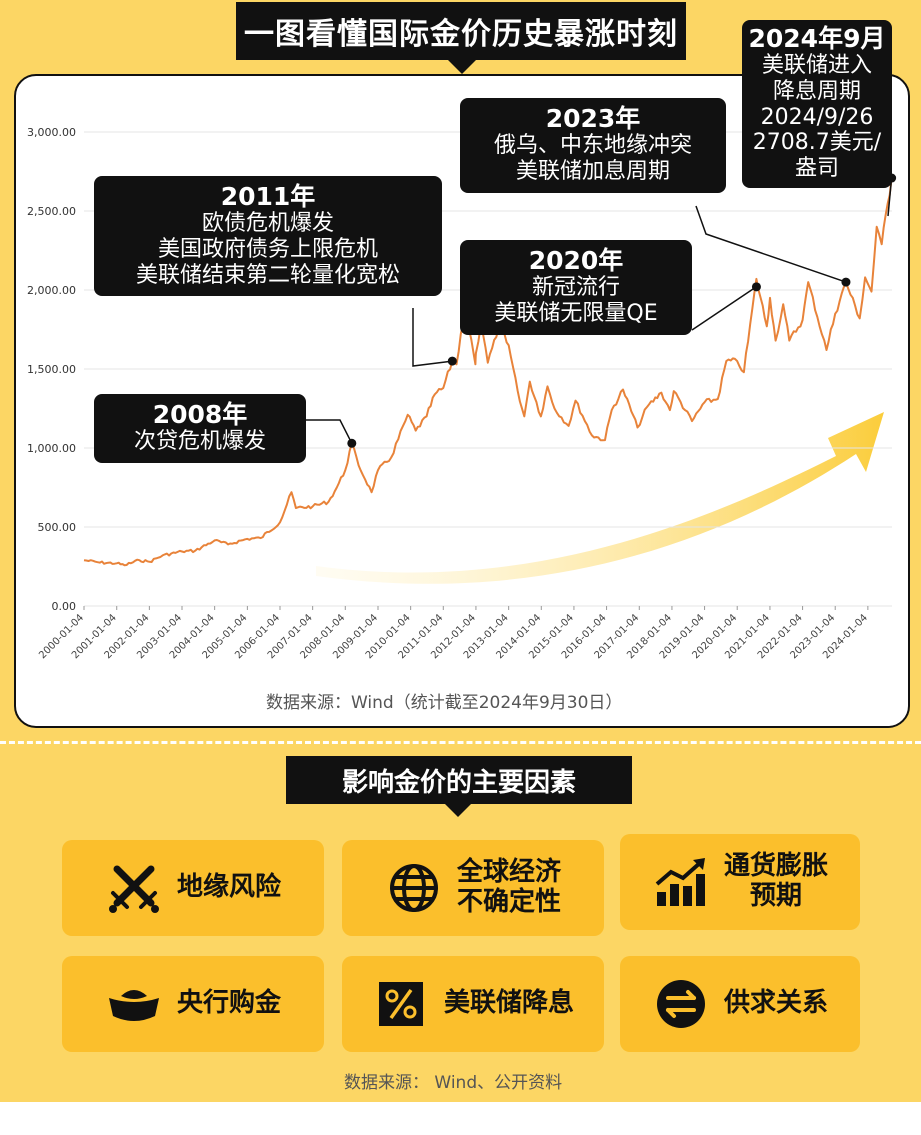 Image resolution: width=921 pixels, height=1135 pixels. Describe the element at coordinates (414, 888) in the screenshot. I see `globe-icon` at that location.